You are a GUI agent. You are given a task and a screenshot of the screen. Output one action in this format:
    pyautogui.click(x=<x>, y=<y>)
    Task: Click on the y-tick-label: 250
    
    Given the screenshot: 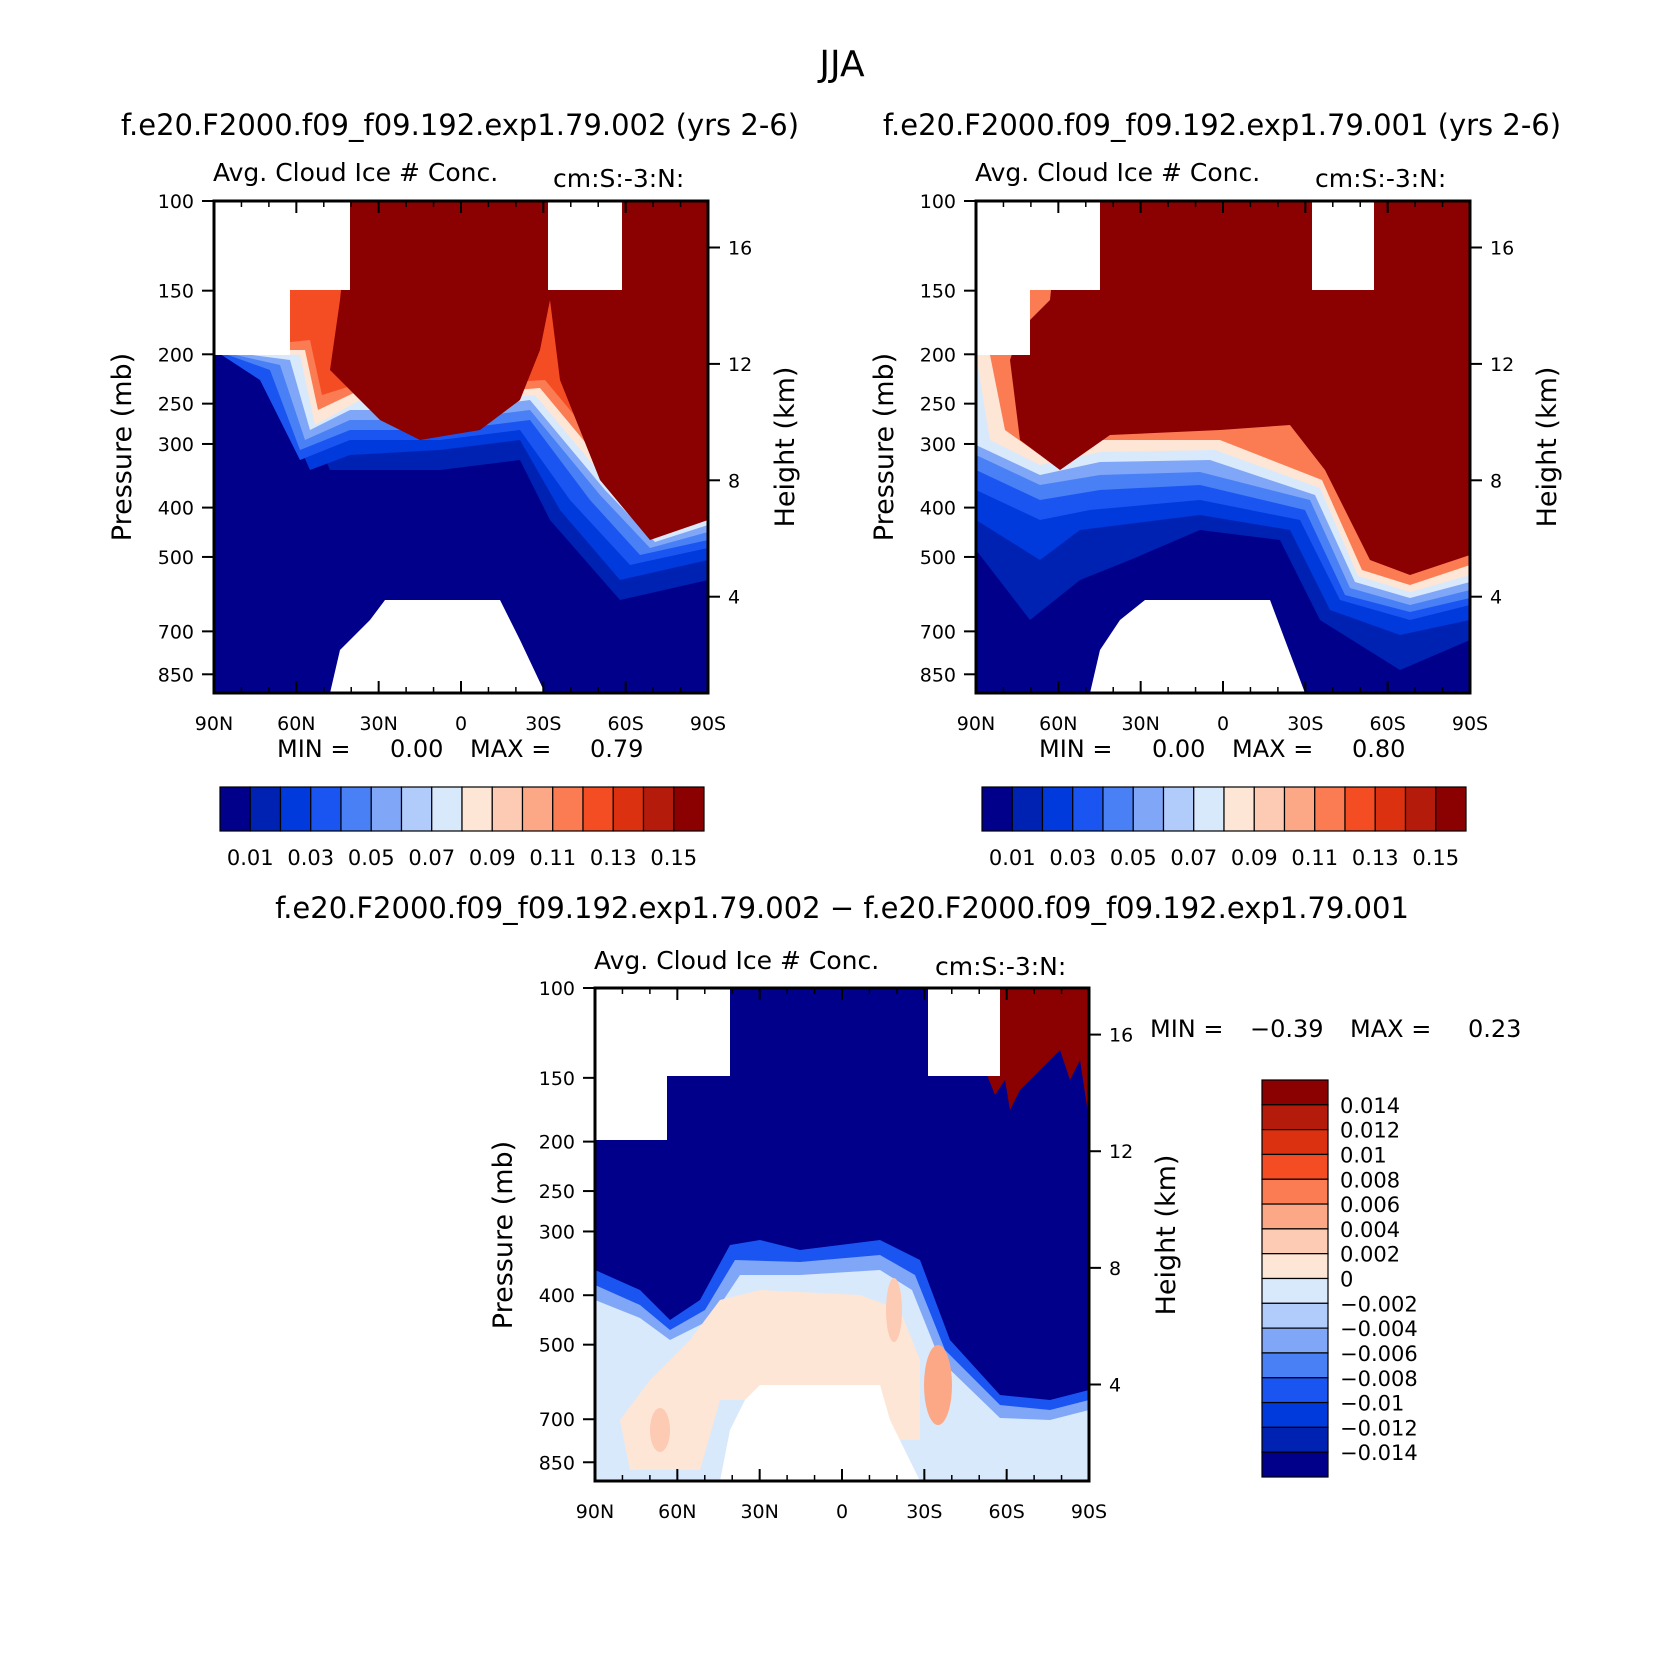 What is the action you would take?
    pyautogui.click(x=557, y=1192)
    